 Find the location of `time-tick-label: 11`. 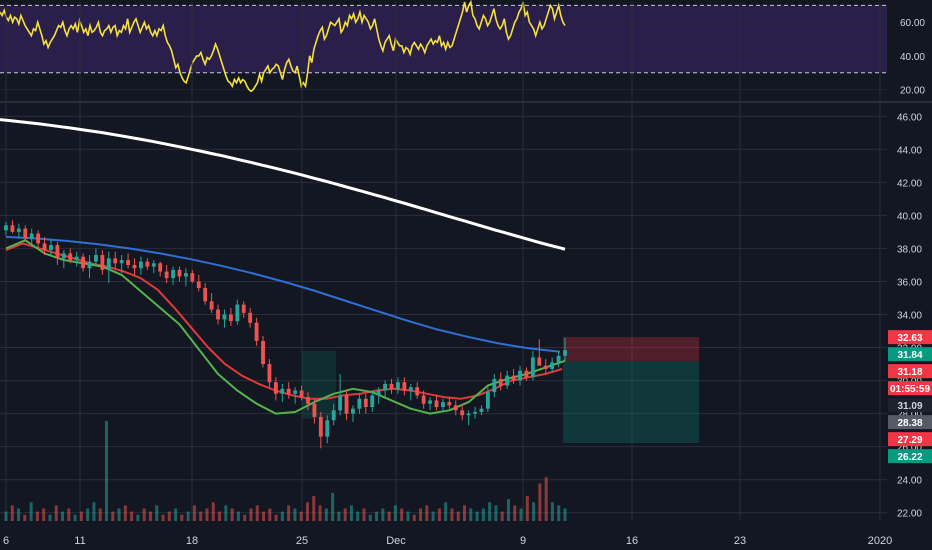

time-tick-label: 11 is located at coordinates (79, 541).